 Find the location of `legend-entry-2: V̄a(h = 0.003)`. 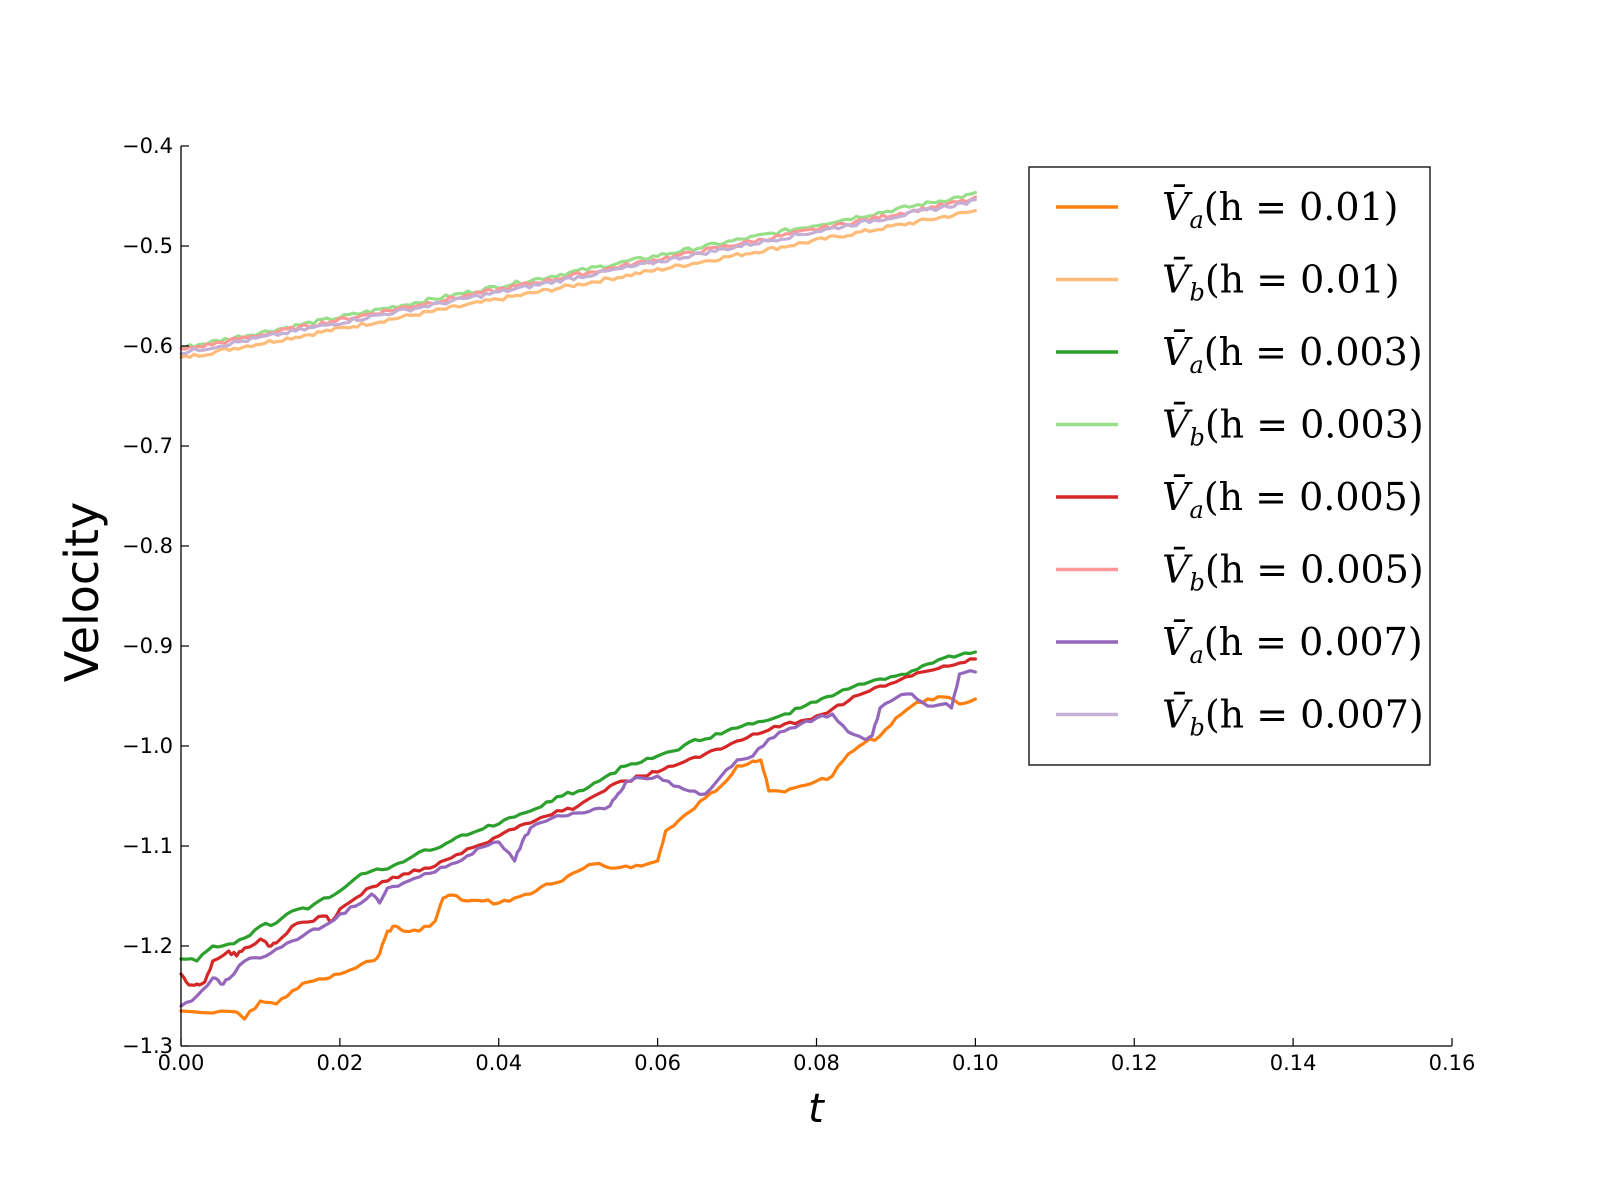

legend-entry-2: V̄a(h = 0.003) is located at coordinates (1292, 354).